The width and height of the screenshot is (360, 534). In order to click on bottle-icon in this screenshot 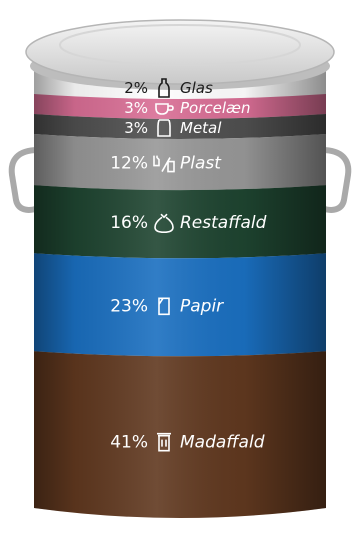, I will do `click(164, 88)`.